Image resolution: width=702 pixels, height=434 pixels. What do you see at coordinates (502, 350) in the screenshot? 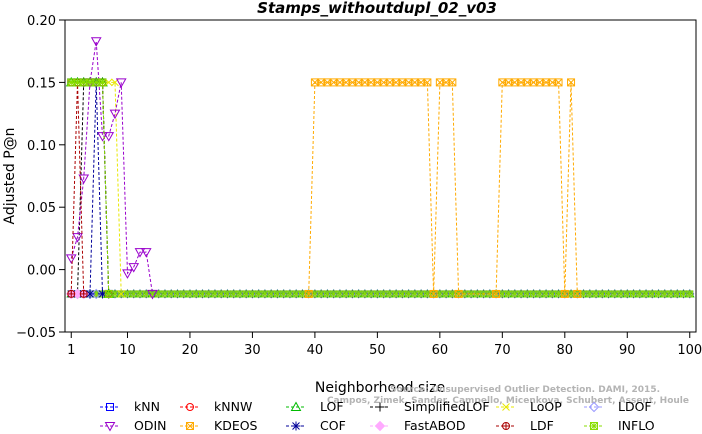
I see `x-tick-label: 70` at bounding box center [502, 350].